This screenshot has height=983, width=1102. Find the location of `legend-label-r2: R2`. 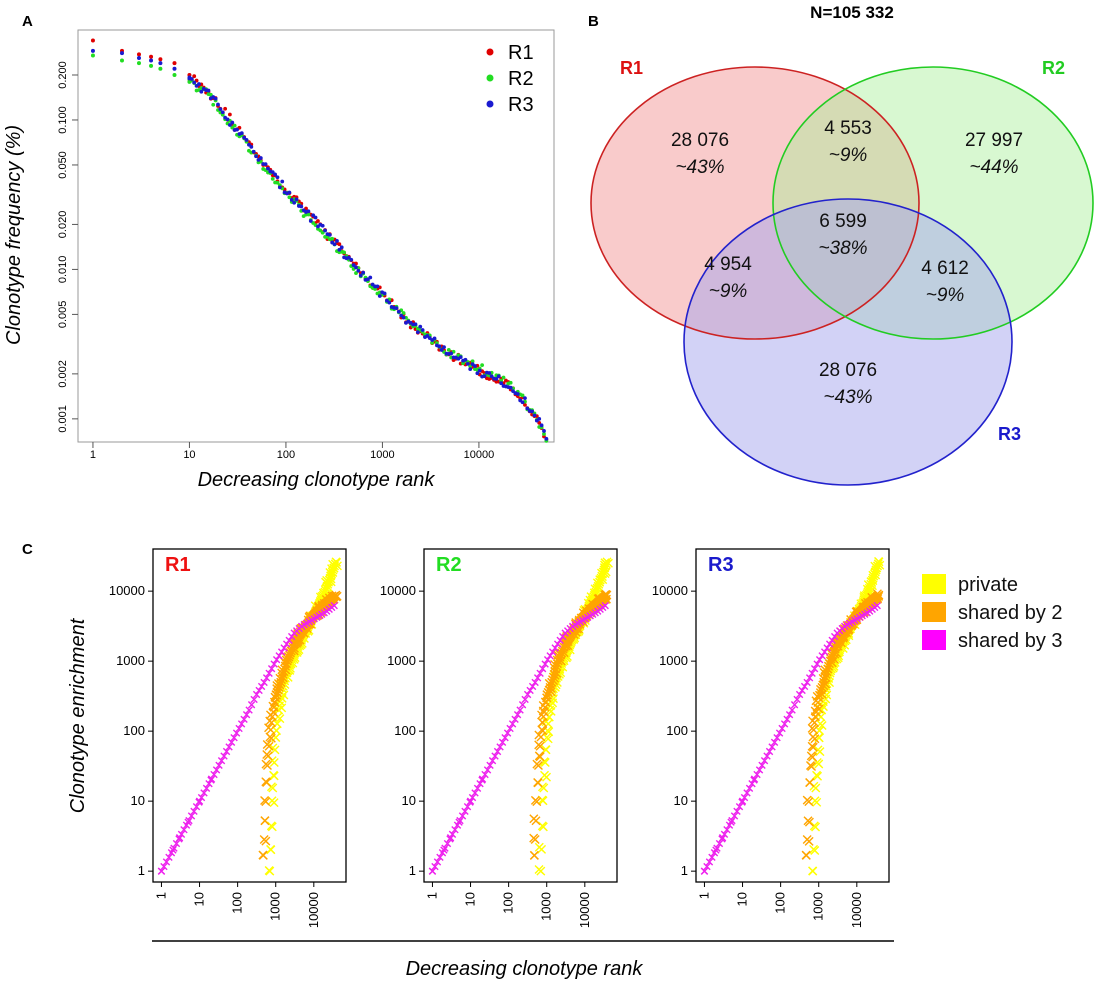

legend-label-r2: R2 is located at coordinates (521, 79).